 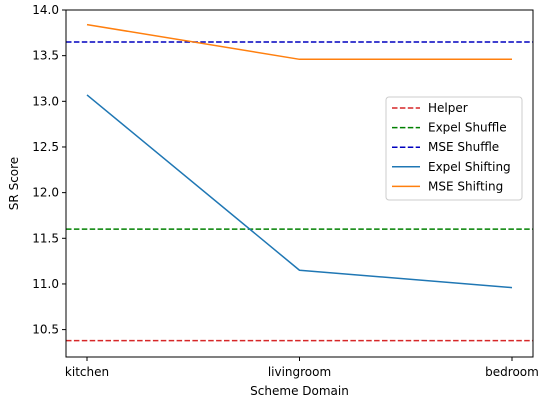 What do you see at coordinates (469, 167) in the screenshot?
I see `legend-label-3: Expel Shifting` at bounding box center [469, 167].